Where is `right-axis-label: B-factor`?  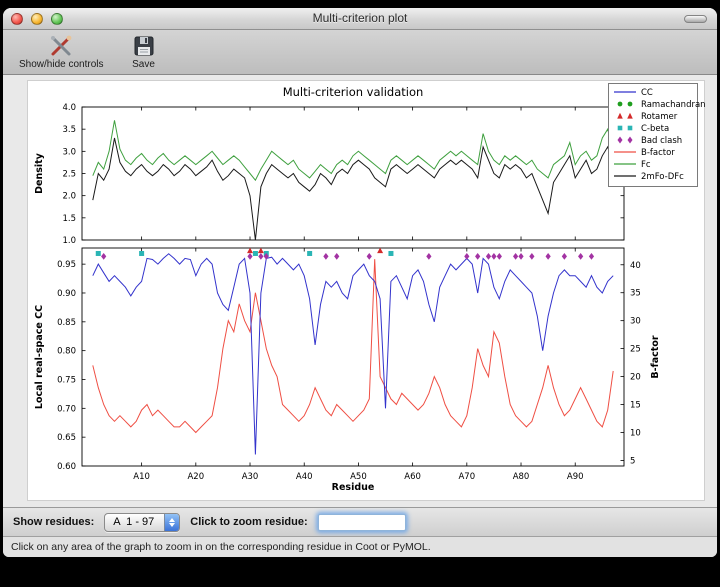 right-axis-label: B-factor is located at coordinates (655, 356).